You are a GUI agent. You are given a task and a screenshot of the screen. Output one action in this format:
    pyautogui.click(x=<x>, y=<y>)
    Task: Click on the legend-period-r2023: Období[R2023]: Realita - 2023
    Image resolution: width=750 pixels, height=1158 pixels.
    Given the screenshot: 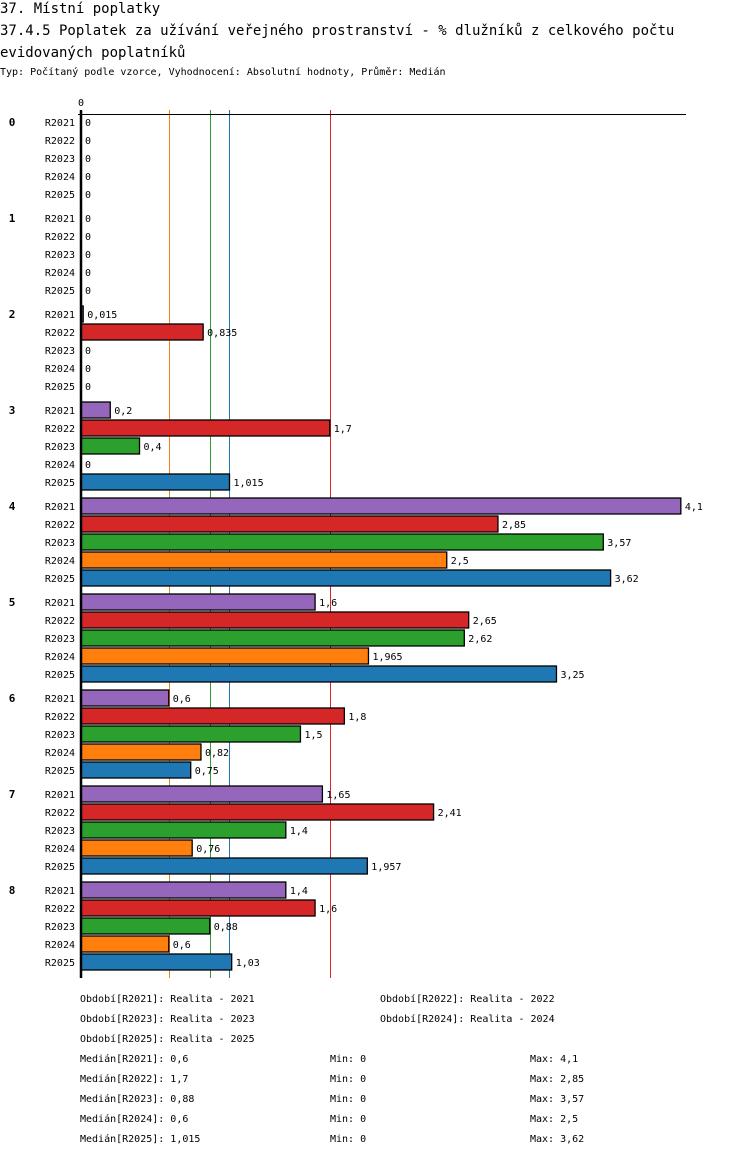 What is the action you would take?
    pyautogui.click(x=167, y=1019)
    